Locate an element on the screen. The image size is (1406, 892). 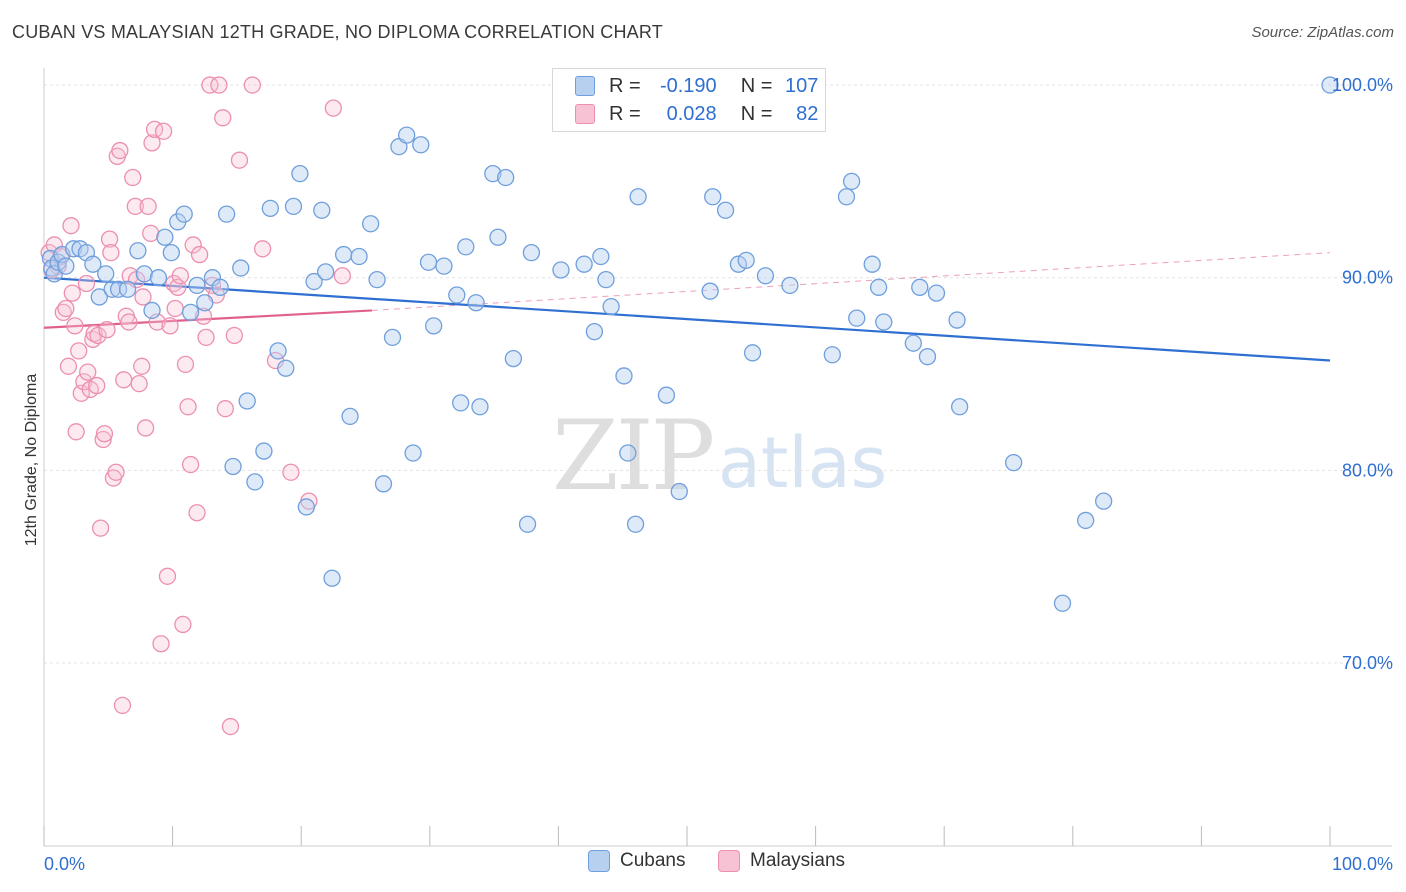
correlation-legend: R = -0.190 N = 107 R = 0.028 N = 82 is located at coordinates (689, 100).